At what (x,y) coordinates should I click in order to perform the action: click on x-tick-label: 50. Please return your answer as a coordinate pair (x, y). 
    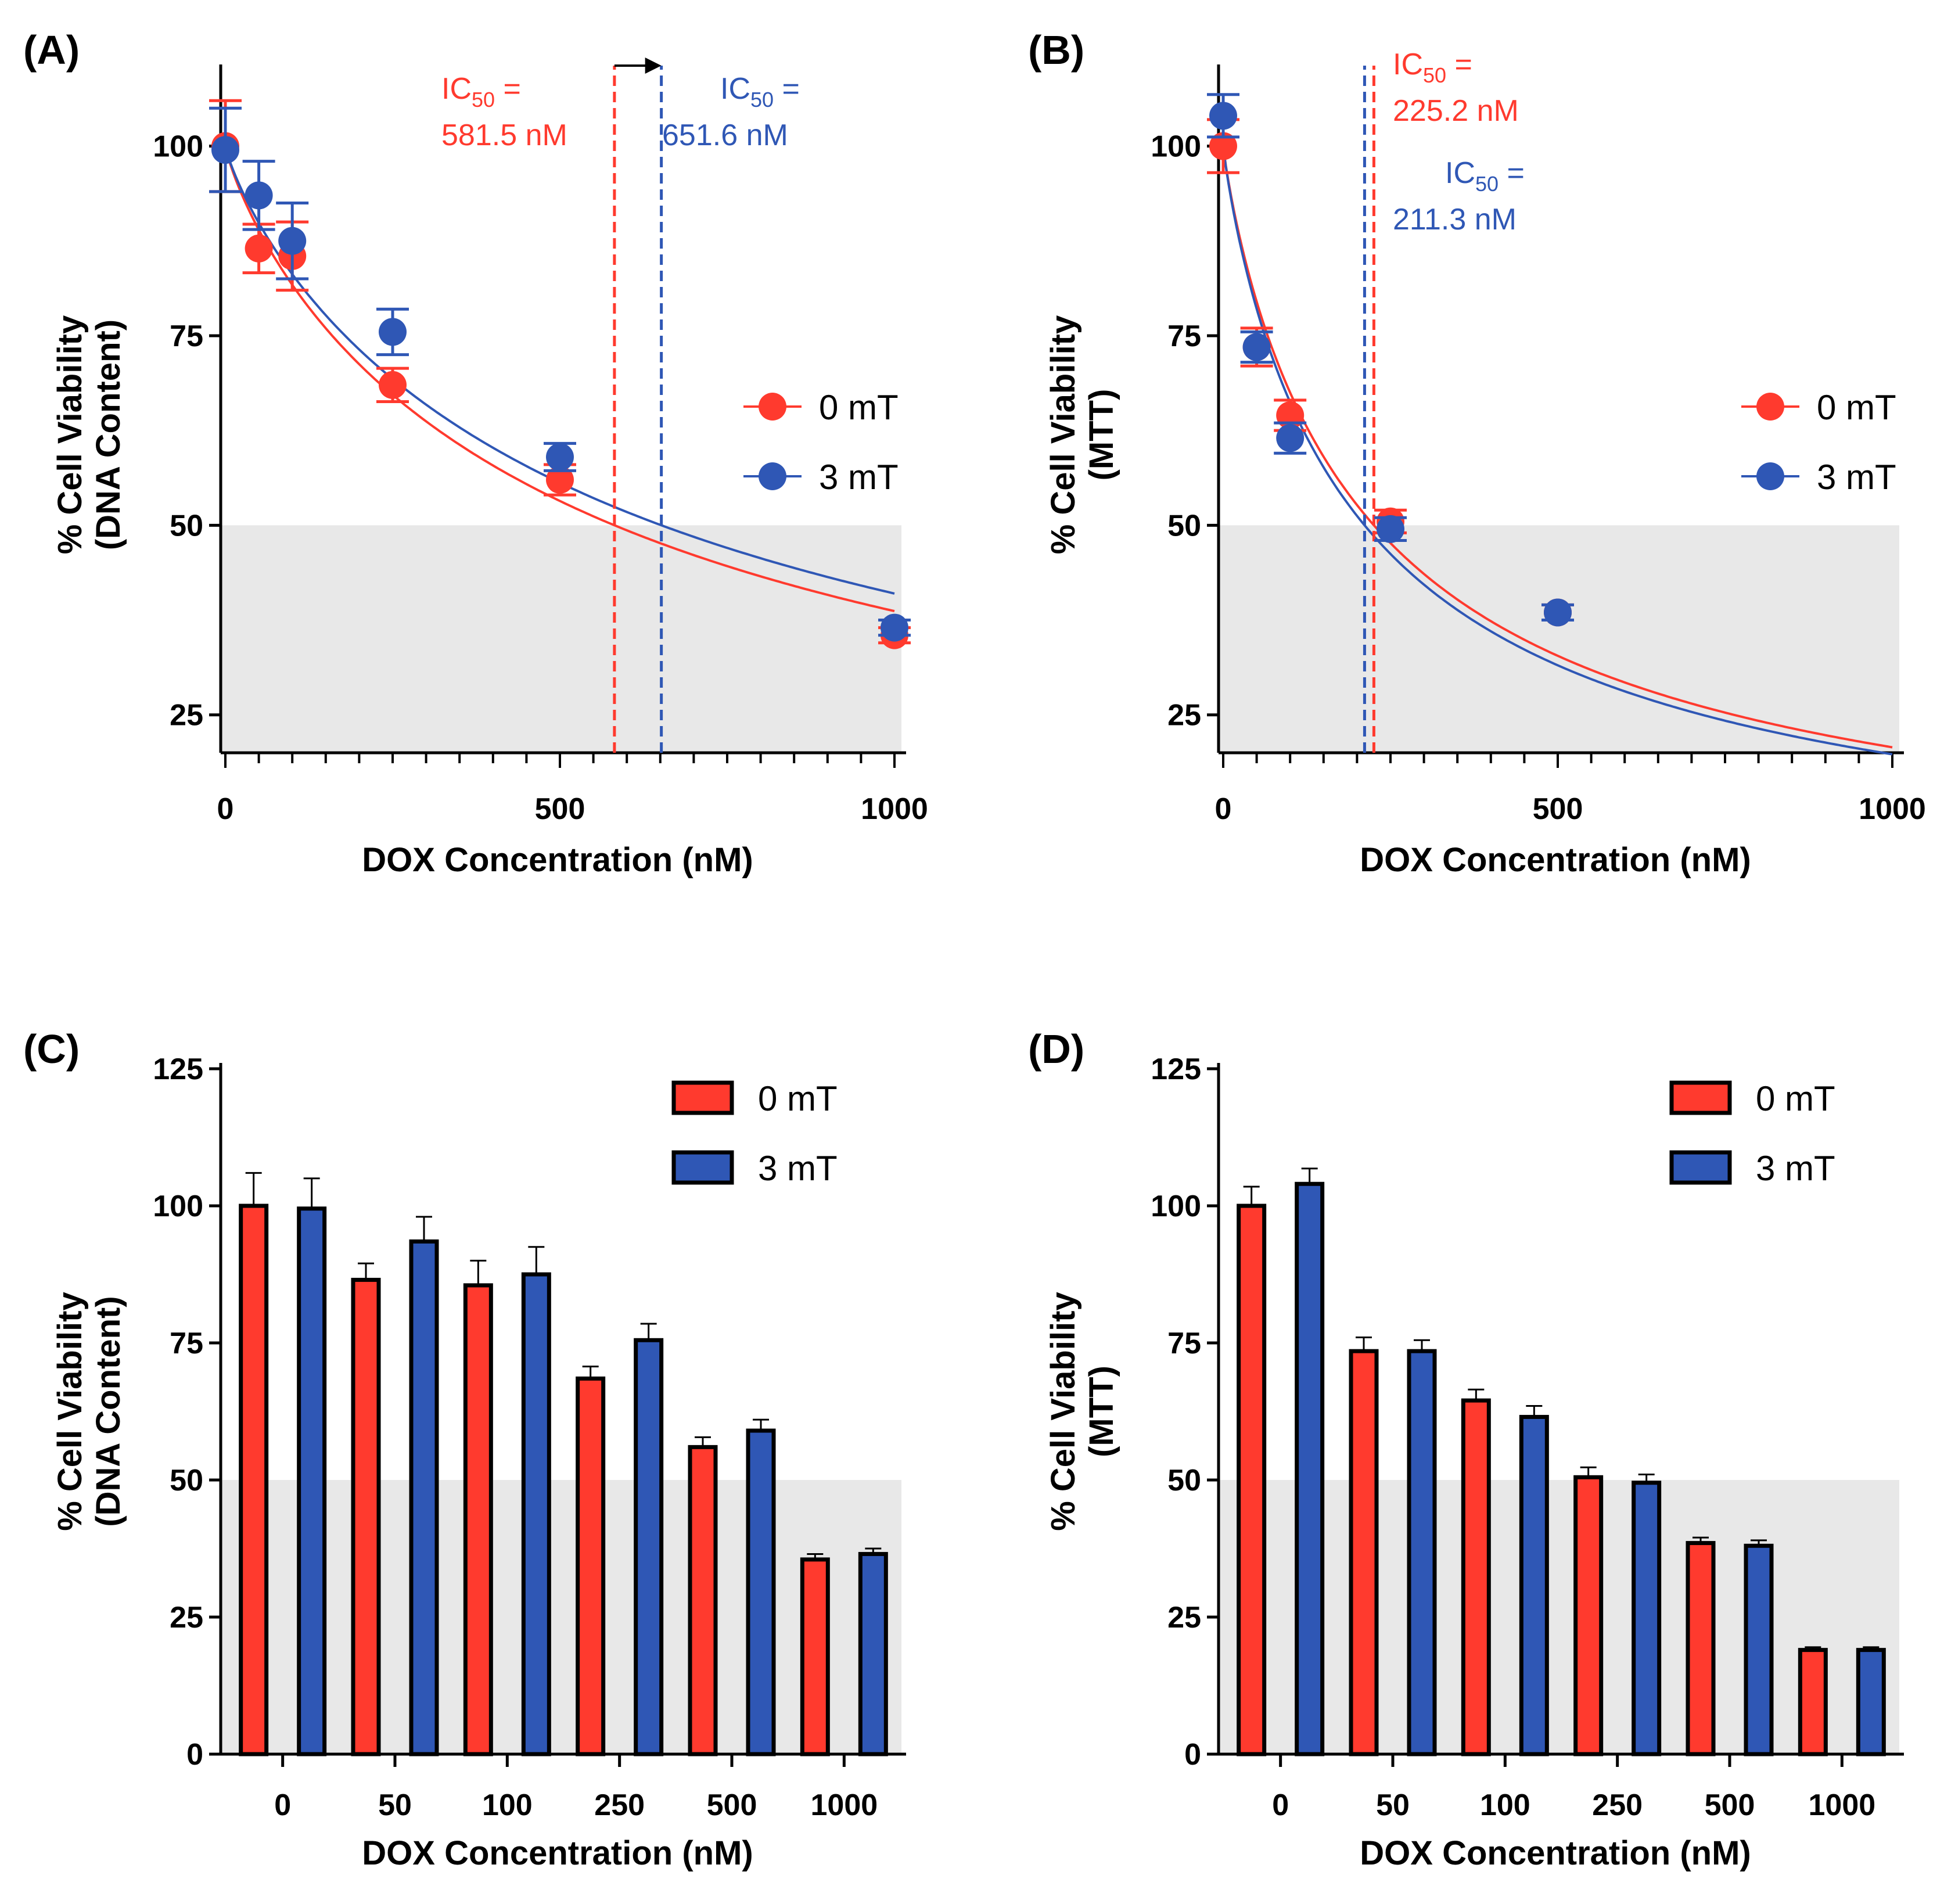
    Looking at the image, I should click on (395, 1805).